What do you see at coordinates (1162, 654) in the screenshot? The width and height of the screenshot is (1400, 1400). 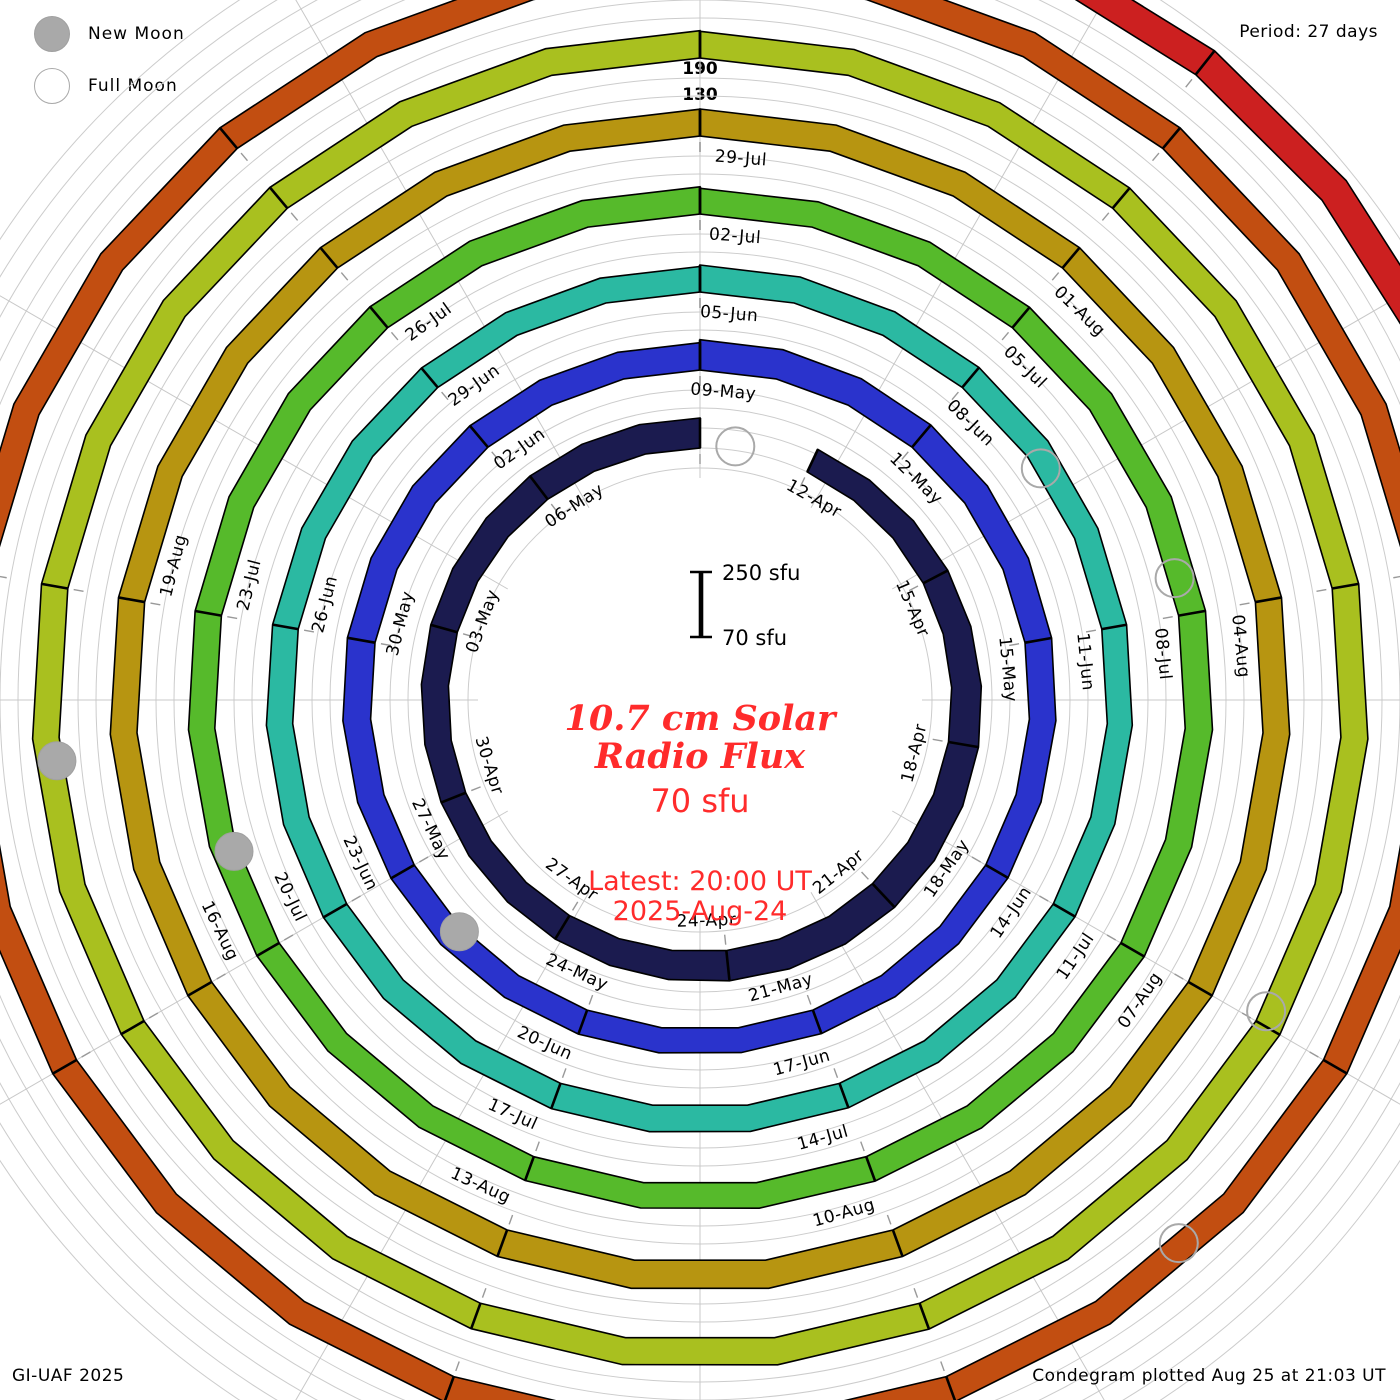 I see `ring-date-label: 08-Jul` at bounding box center [1162, 654].